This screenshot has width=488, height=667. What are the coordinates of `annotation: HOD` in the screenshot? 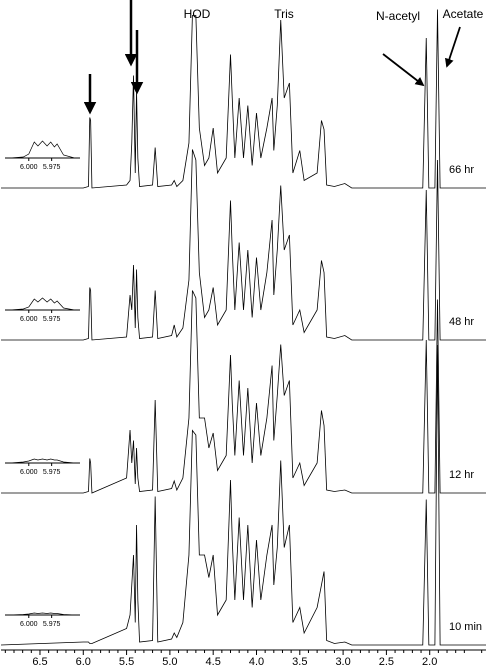 It's located at (197, 14).